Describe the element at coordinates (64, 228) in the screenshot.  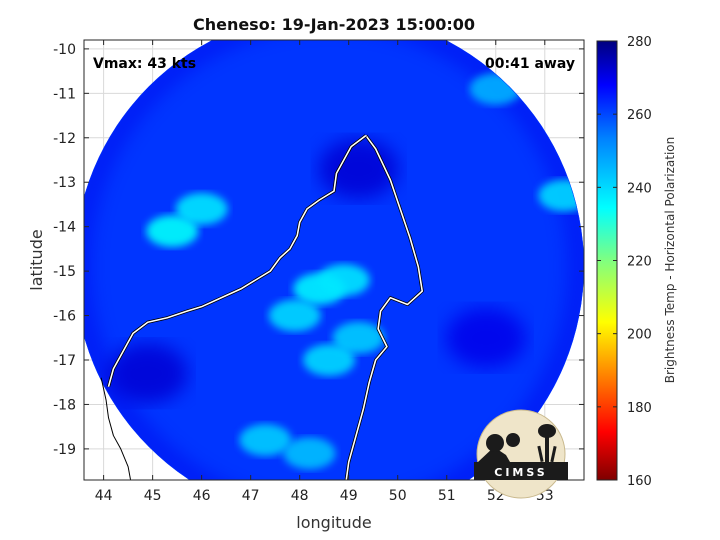
I see `y-tick-label: -14` at that location.